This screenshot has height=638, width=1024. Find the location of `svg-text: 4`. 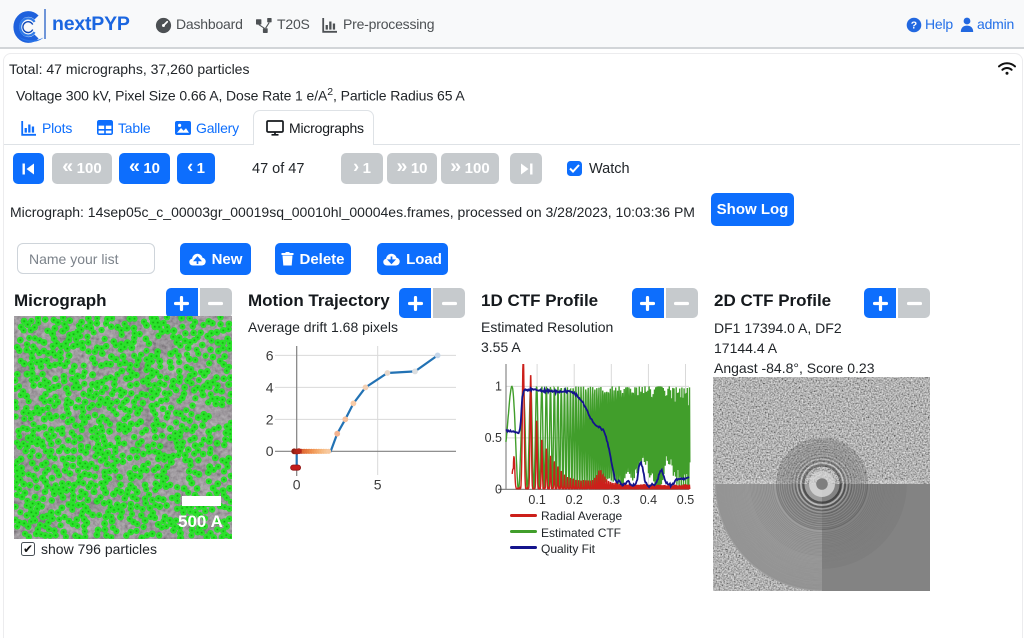

svg-text: 4 is located at coordinates (270, 387).